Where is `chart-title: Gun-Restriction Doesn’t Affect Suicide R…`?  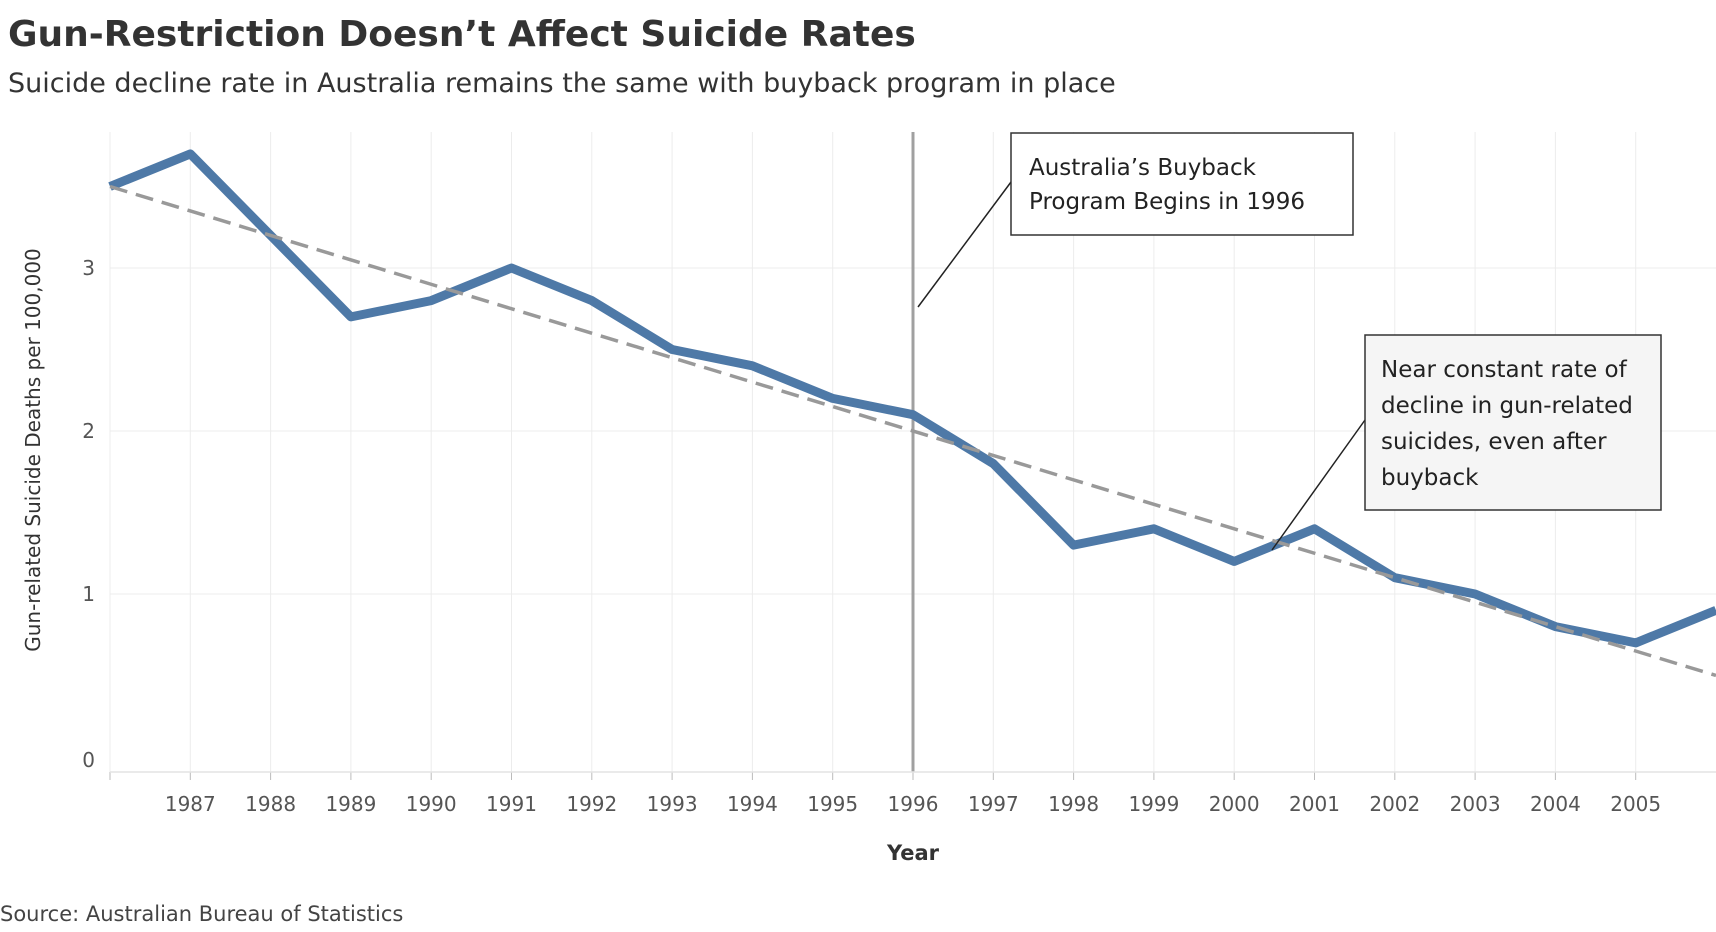
chart-title: Gun-Restriction Doesn’t Affect Suicide R… is located at coordinates (462, 34).